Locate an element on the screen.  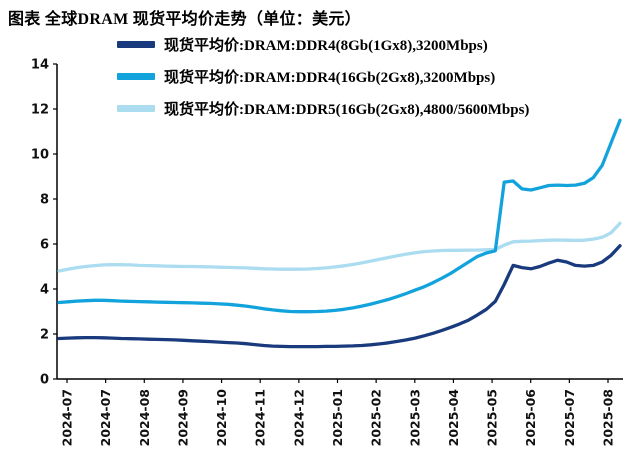
x-tick-label: 2025-01 is located at coordinates (337, 417).